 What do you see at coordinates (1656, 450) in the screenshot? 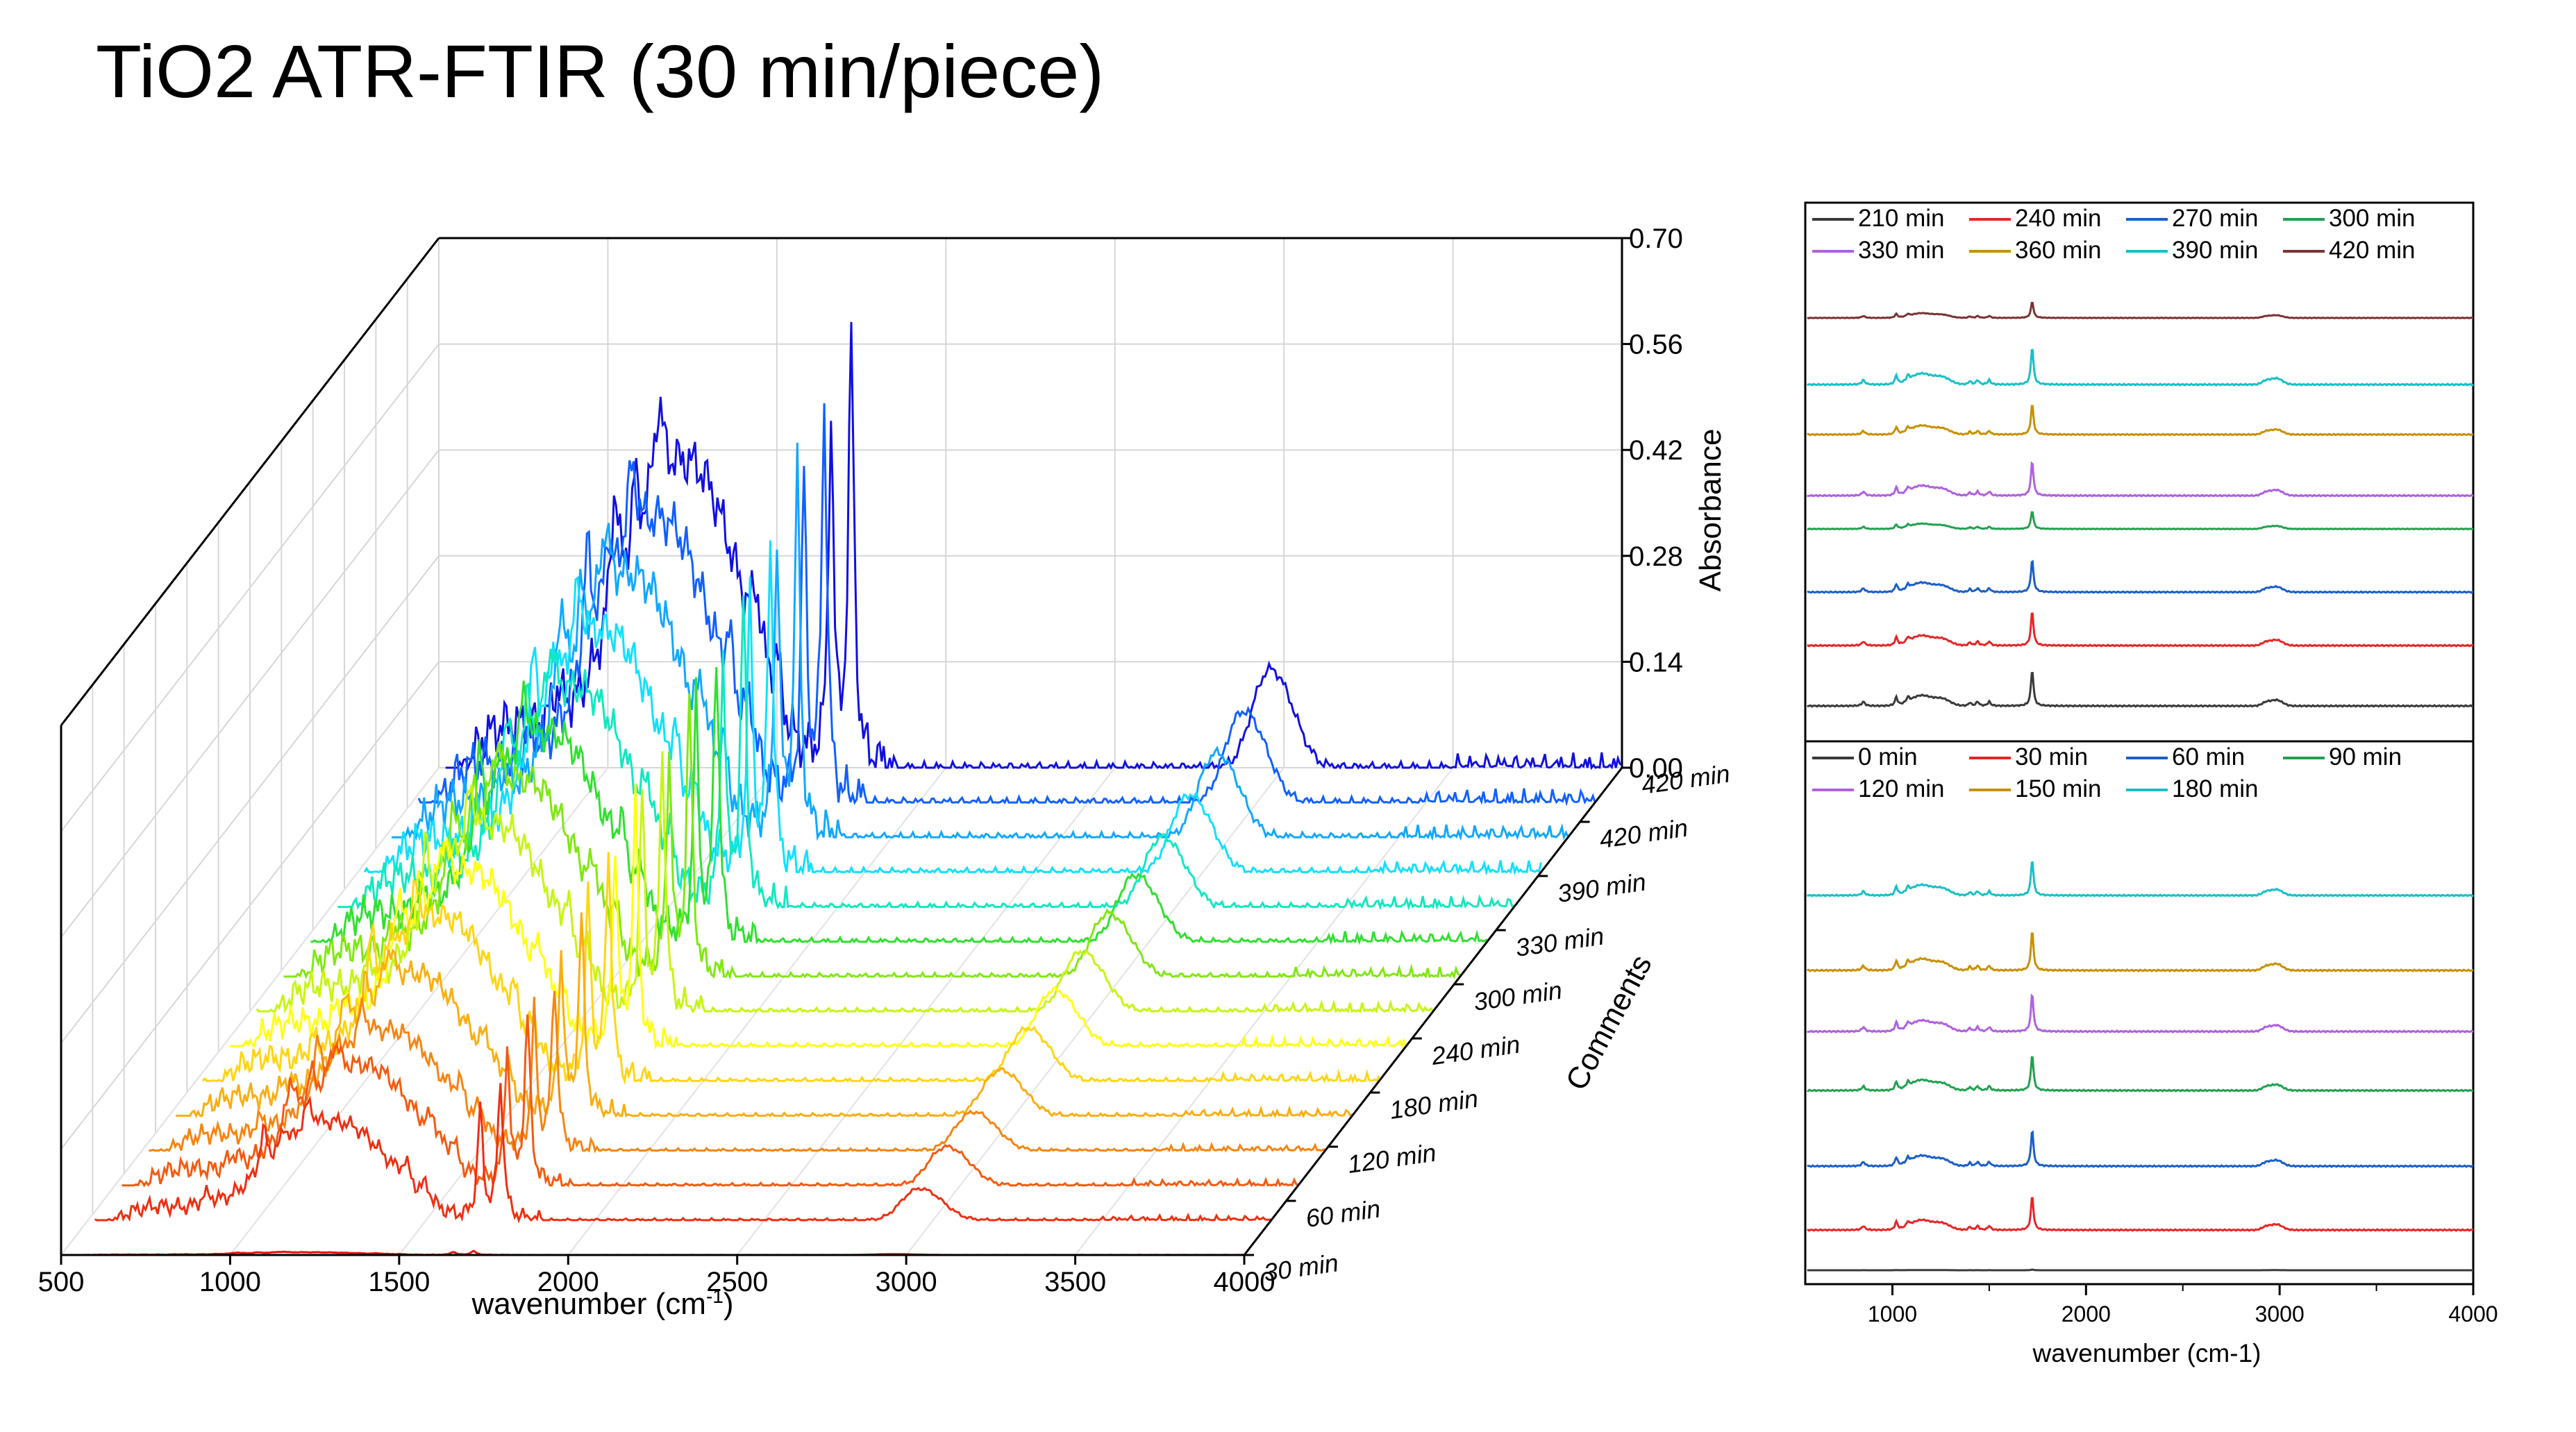
I see `z-tick-label: 0.42` at bounding box center [1656, 450].